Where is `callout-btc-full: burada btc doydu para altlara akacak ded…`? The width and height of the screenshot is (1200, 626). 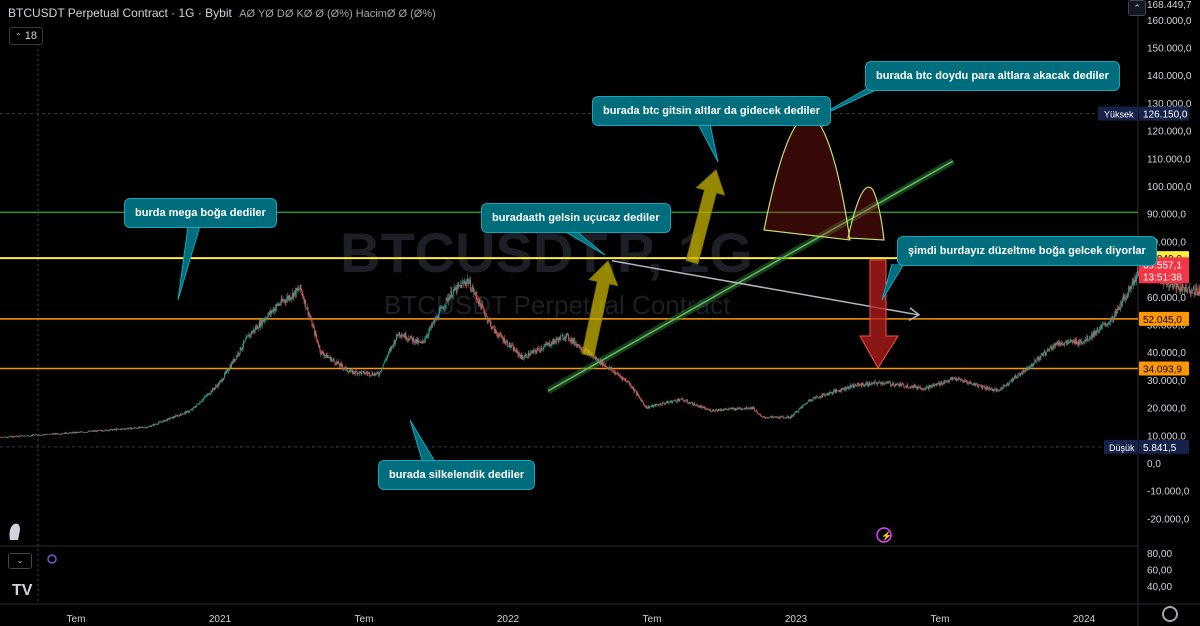 callout-btc-full: burada btc doydu para altlara akacak ded… is located at coordinates (992, 76).